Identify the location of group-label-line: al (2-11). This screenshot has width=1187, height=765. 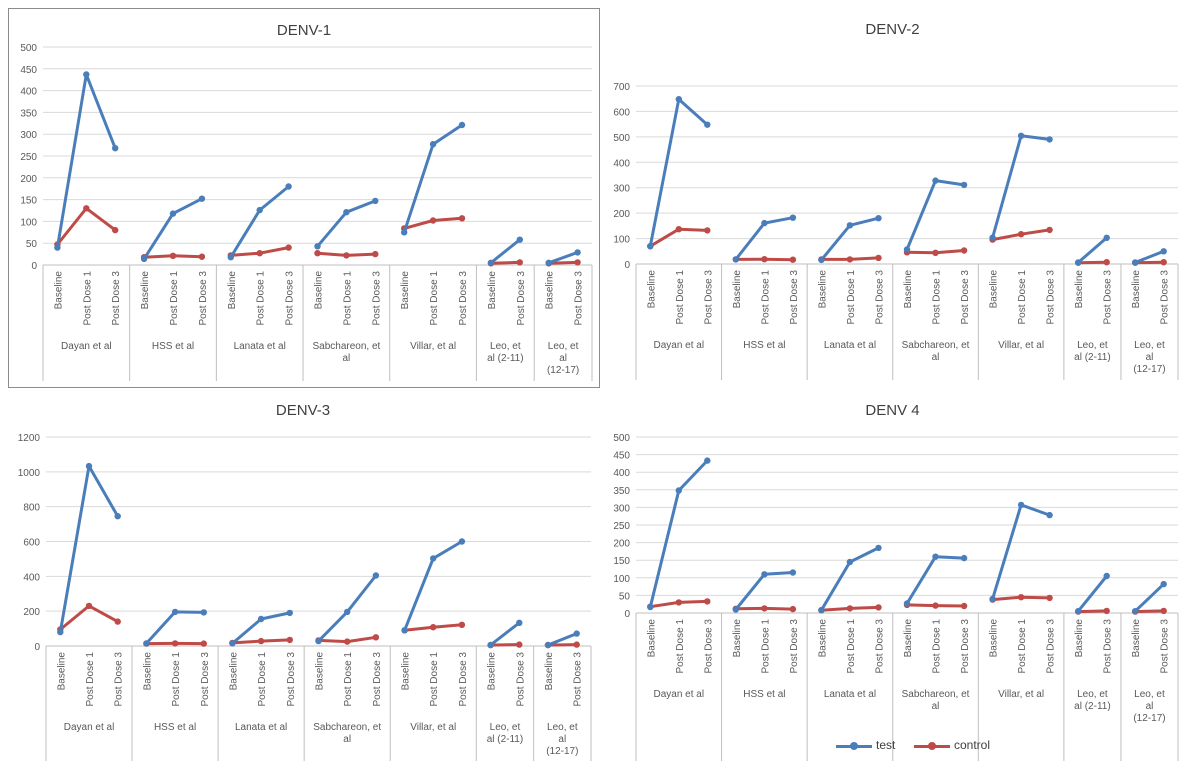
(1092, 357).